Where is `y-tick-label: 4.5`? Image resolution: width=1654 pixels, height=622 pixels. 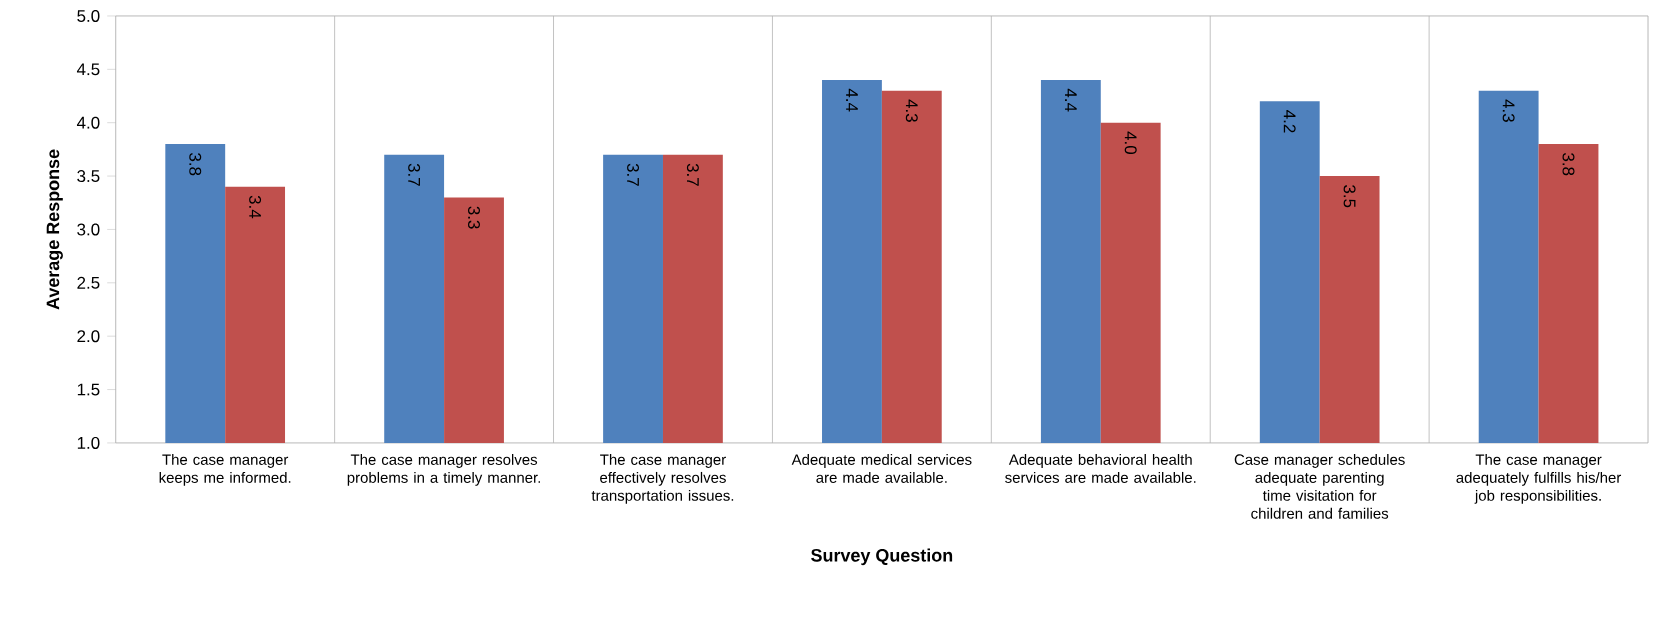
y-tick-label: 4.5 is located at coordinates (88, 69).